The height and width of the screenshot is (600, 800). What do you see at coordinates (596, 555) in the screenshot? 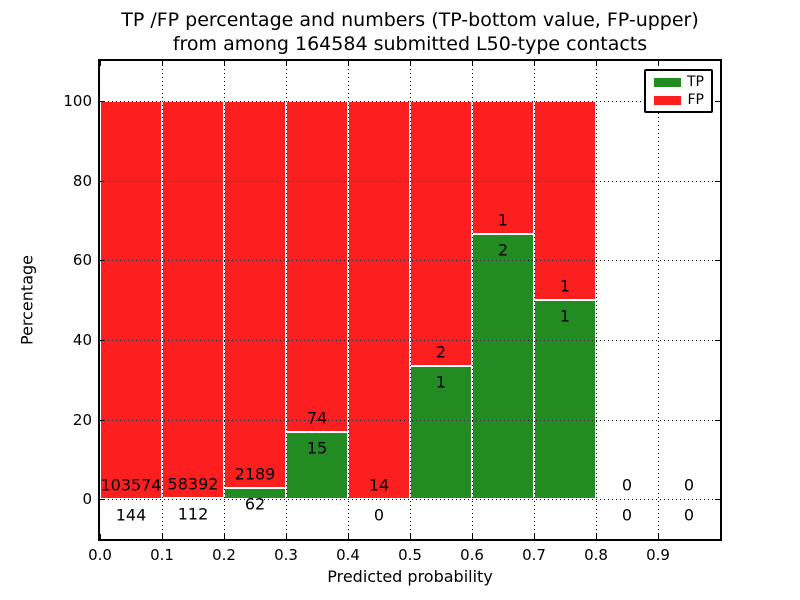
I see `x-tick-label: 0.8` at bounding box center [596, 555].